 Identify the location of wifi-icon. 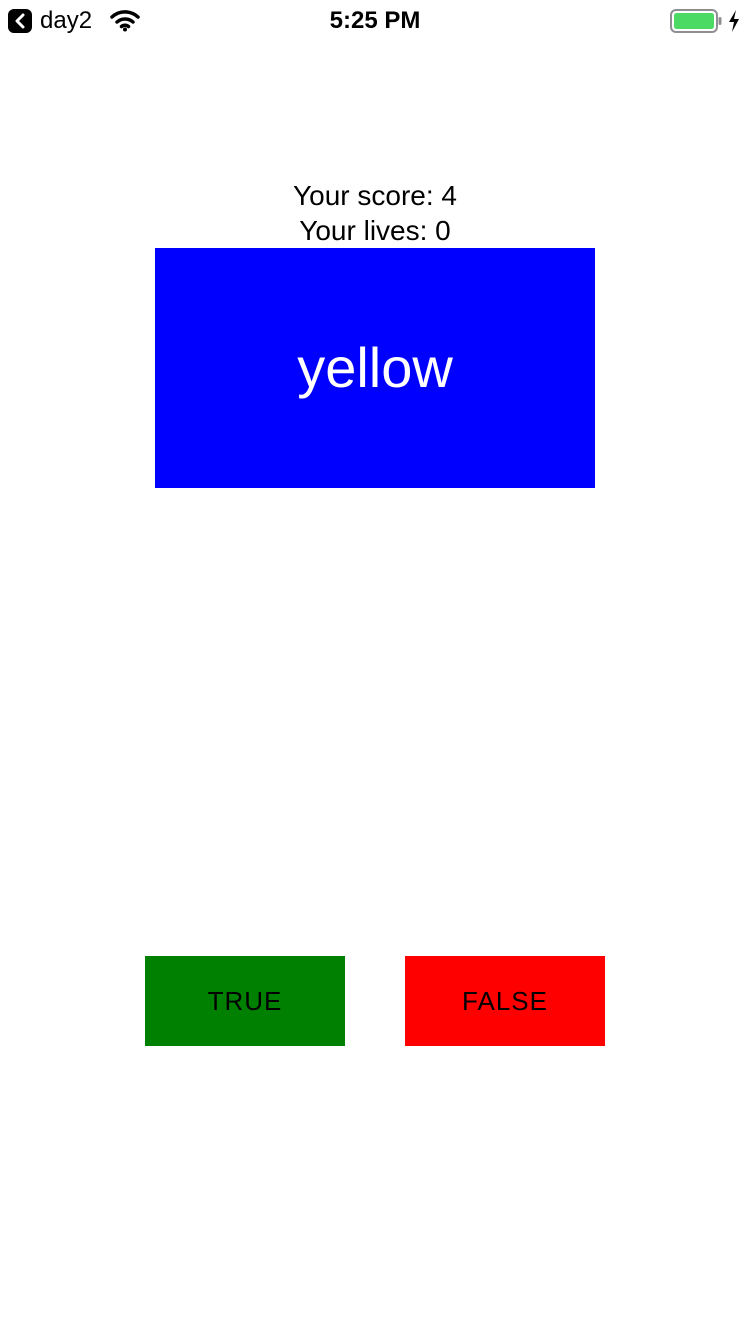
(125, 20).